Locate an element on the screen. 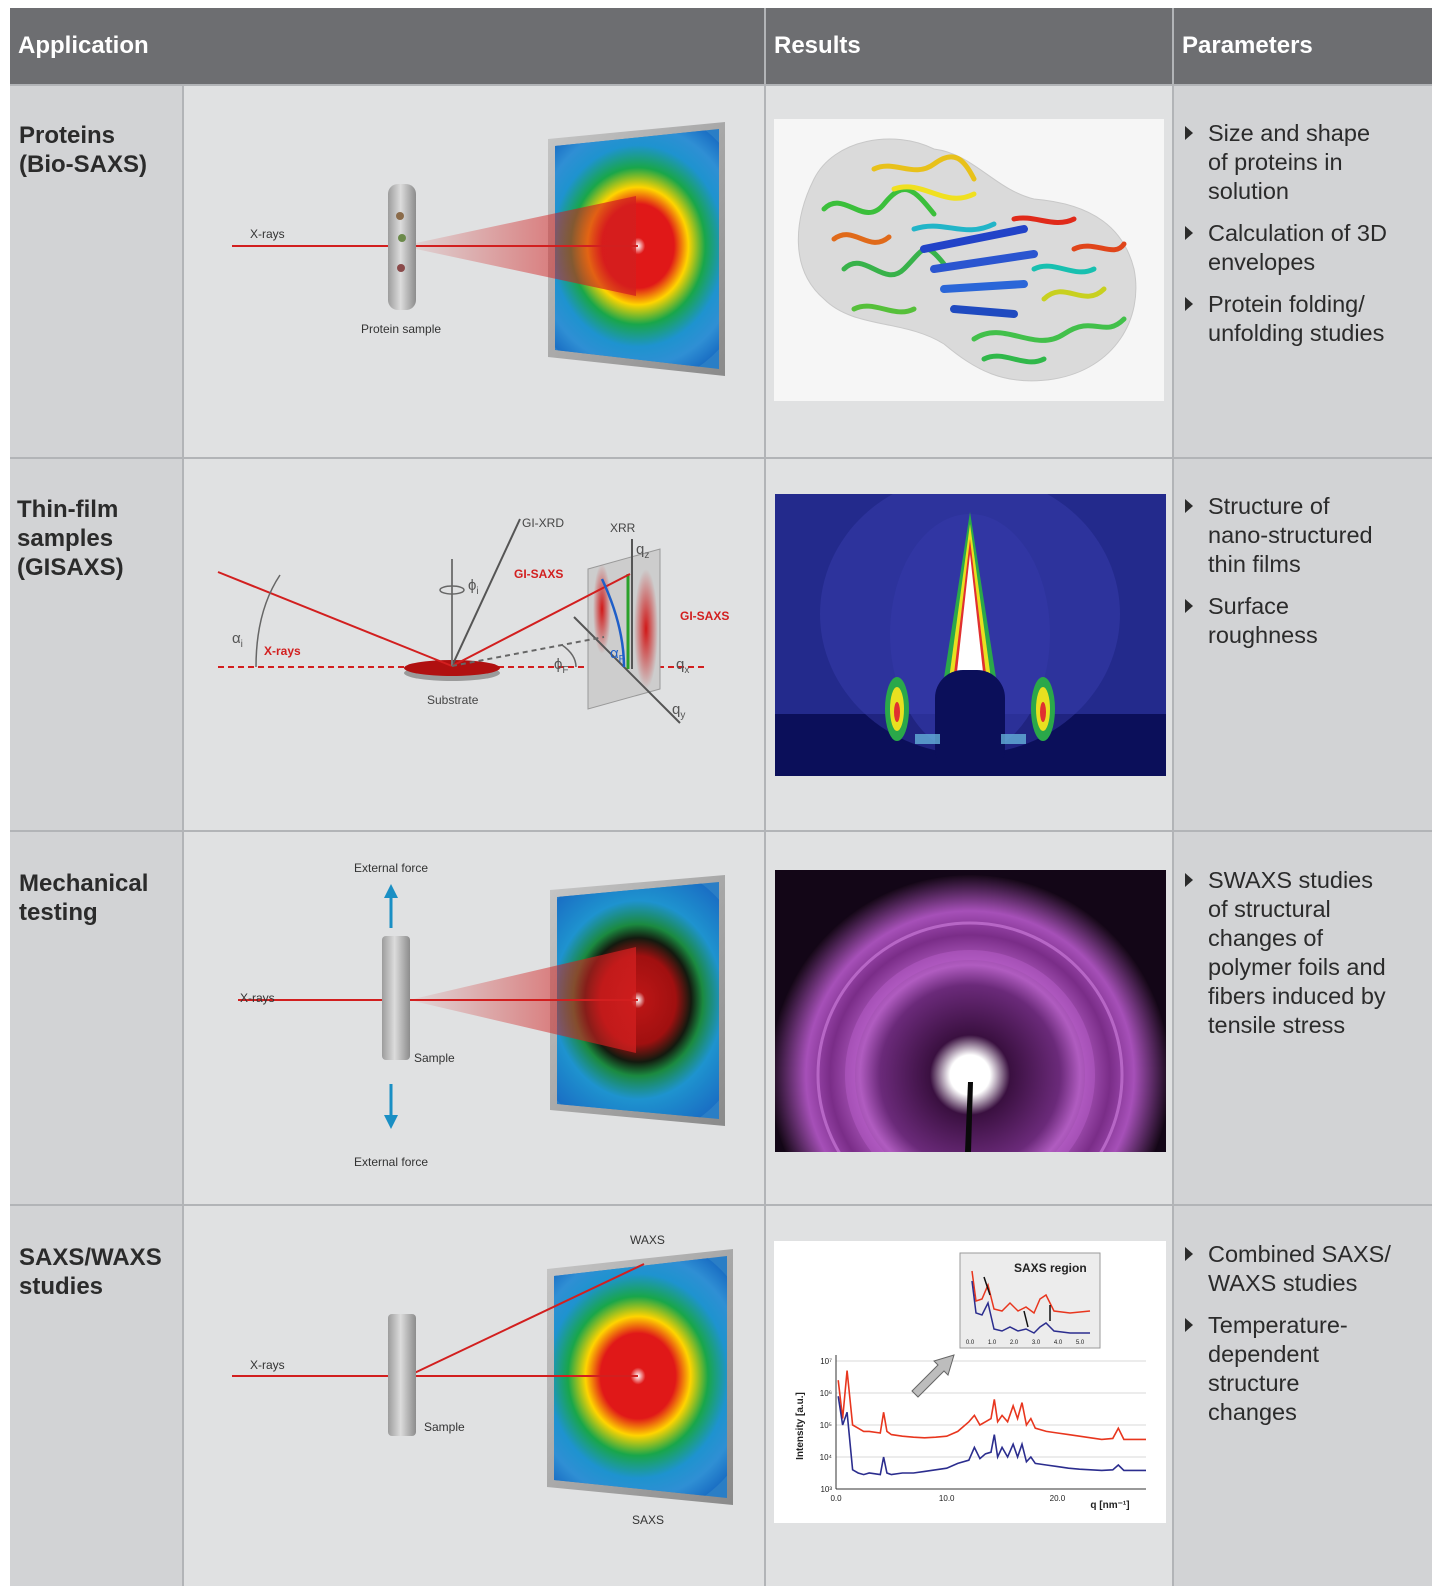 The image size is (1452, 1586). inset-x-tick-label: 1.0 is located at coordinates (992, 1343).